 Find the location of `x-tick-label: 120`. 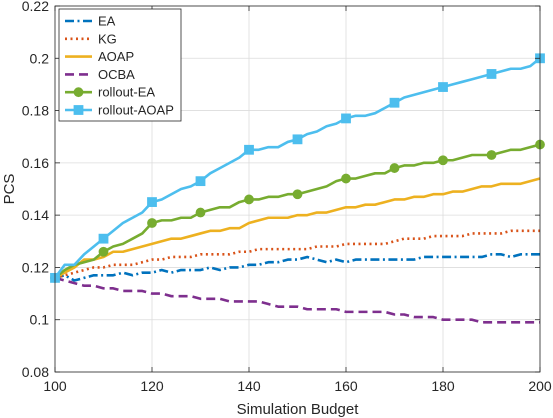

x-tick-label: 120 is located at coordinates (152, 386).